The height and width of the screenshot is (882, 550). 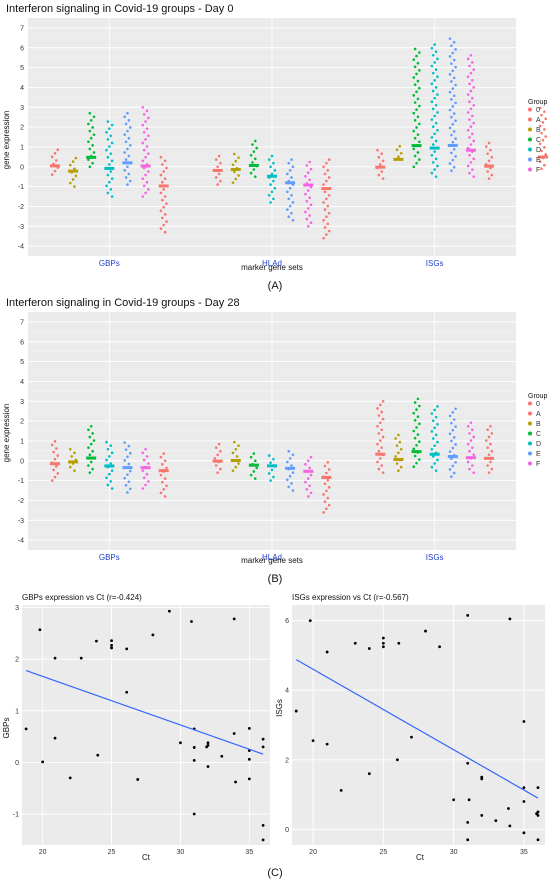 What do you see at coordinates (538, 424) in the screenshot?
I see `chart-b-legend-label: B` at bounding box center [538, 424].